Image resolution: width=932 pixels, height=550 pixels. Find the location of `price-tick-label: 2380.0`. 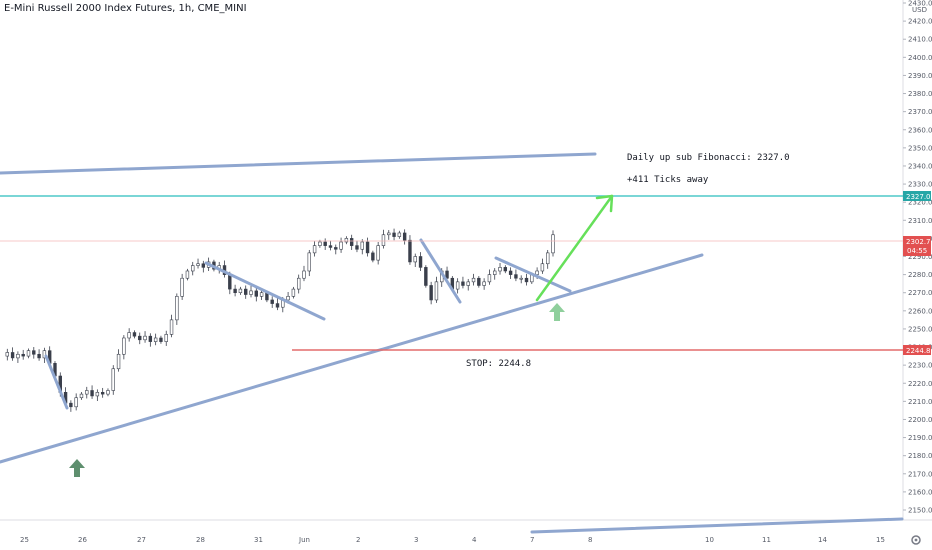

price-tick-label: 2380.0 is located at coordinates (920, 94).